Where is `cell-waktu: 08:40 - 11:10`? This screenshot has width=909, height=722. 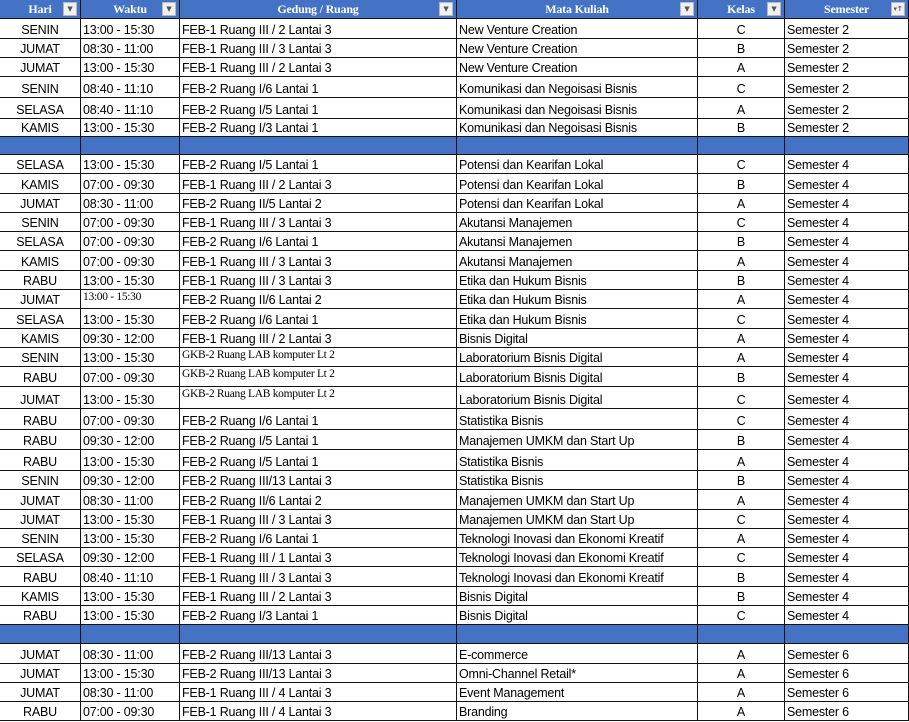 cell-waktu: 08:40 - 11:10 is located at coordinates (130, 87).